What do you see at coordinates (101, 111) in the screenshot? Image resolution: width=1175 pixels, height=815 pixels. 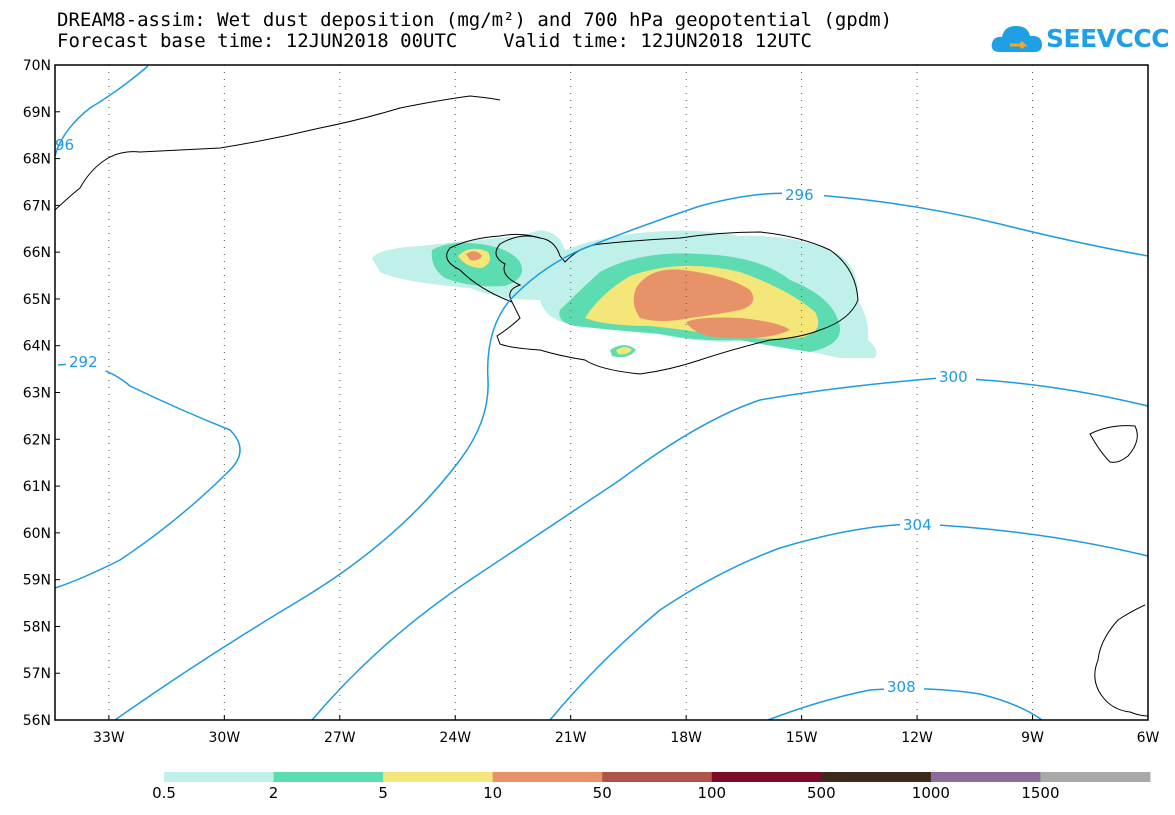 I see `contour-upper-left` at bounding box center [101, 111].